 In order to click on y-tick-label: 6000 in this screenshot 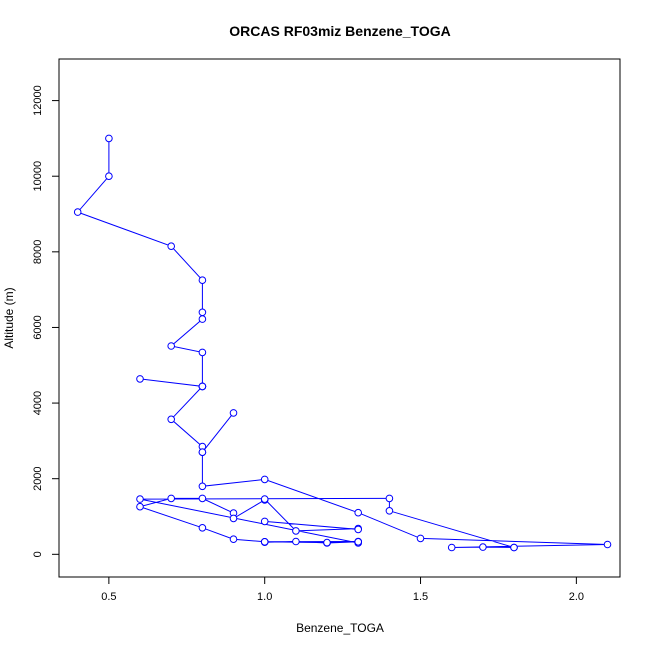, I will do `click(38, 327)`.